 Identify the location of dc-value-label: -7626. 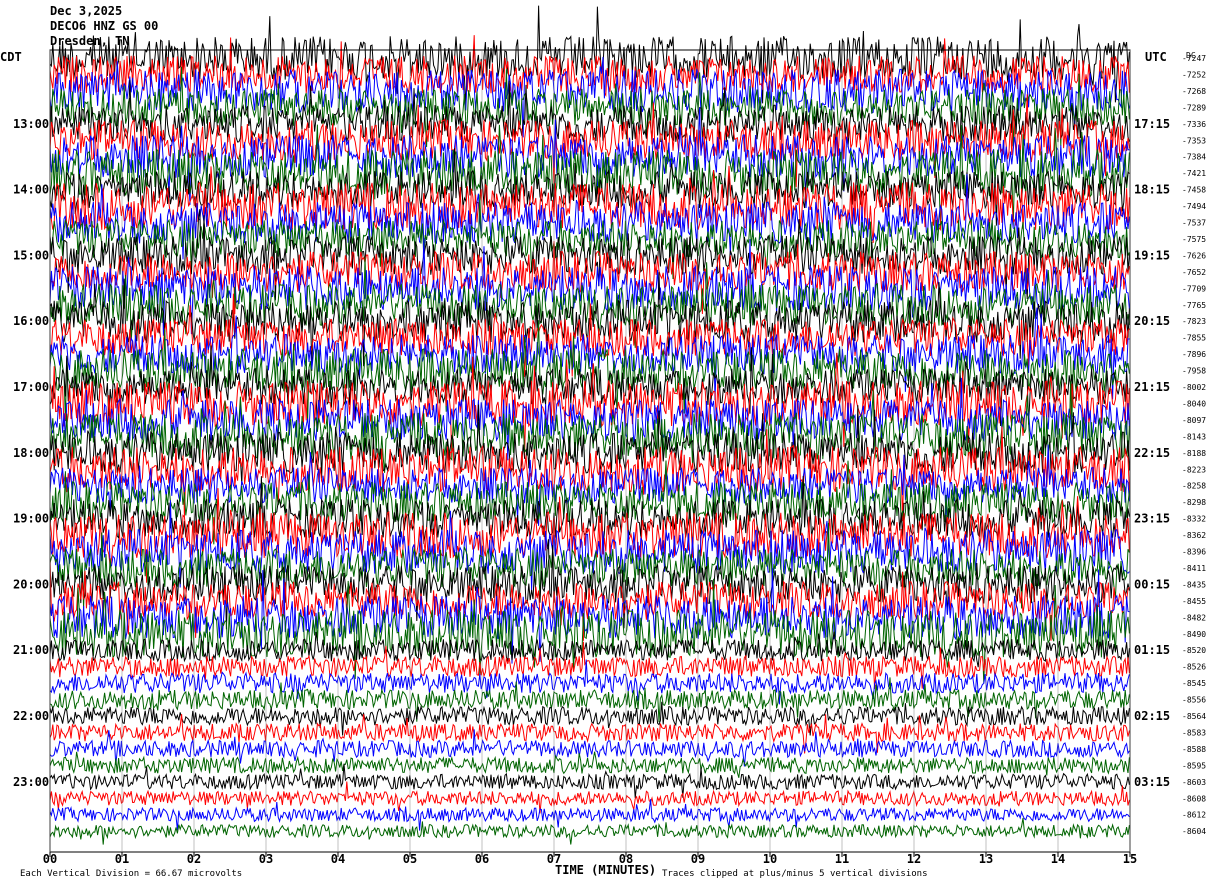
(1194, 255).